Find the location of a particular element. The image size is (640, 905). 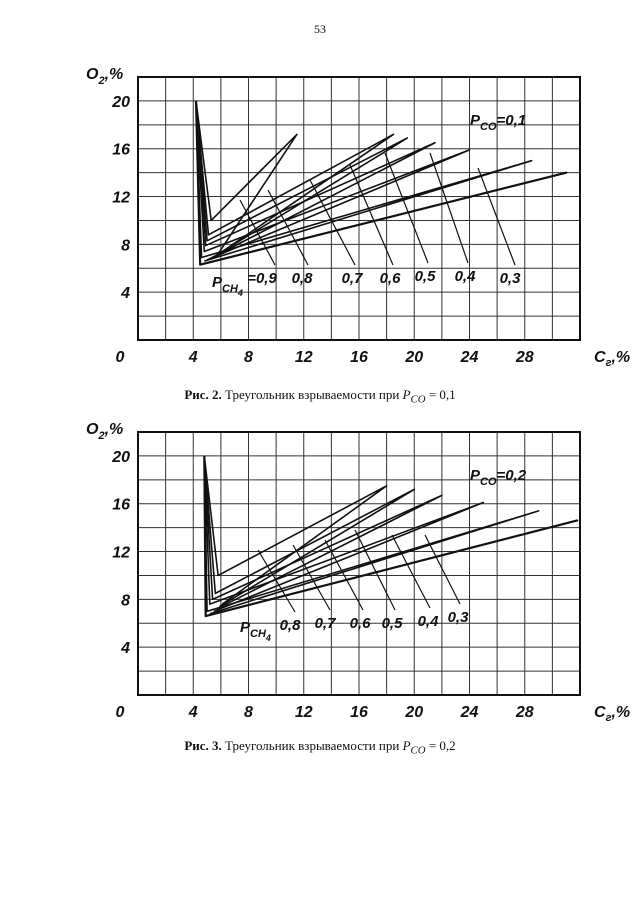

caption-value: = 0,1 is located at coordinates (440, 394).